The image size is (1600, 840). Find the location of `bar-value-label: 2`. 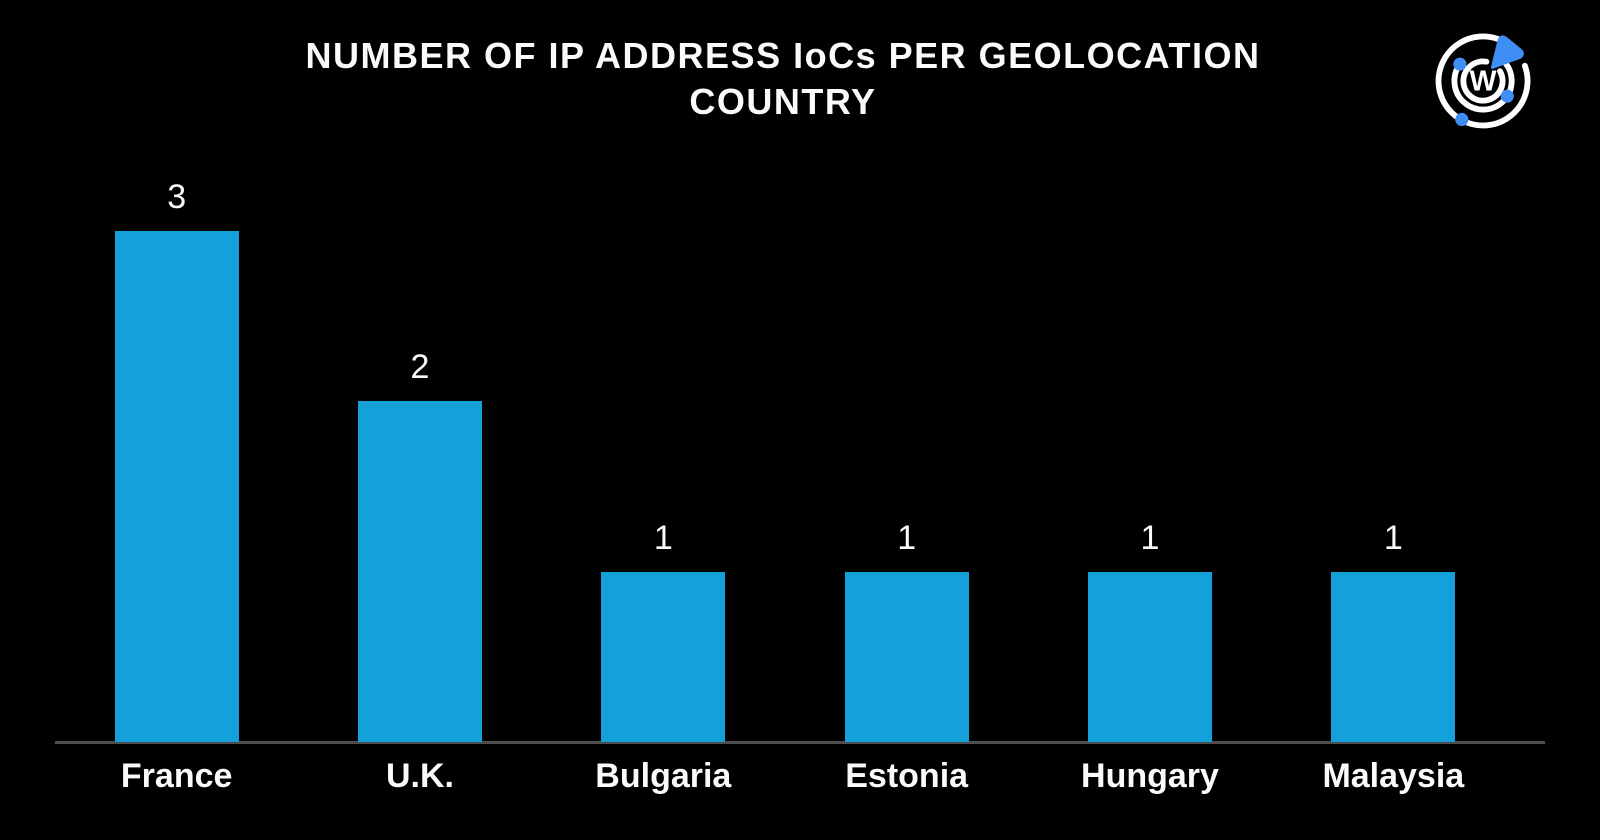

bar-value-label: 2 is located at coordinates (420, 367).